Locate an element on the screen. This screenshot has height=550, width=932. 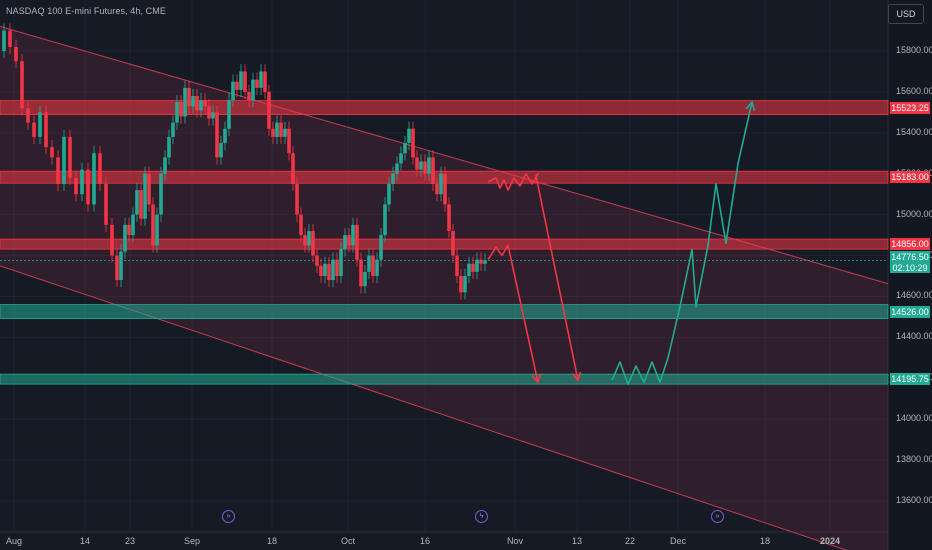
flash-icon: ϟ is located at coordinates (481, 516).